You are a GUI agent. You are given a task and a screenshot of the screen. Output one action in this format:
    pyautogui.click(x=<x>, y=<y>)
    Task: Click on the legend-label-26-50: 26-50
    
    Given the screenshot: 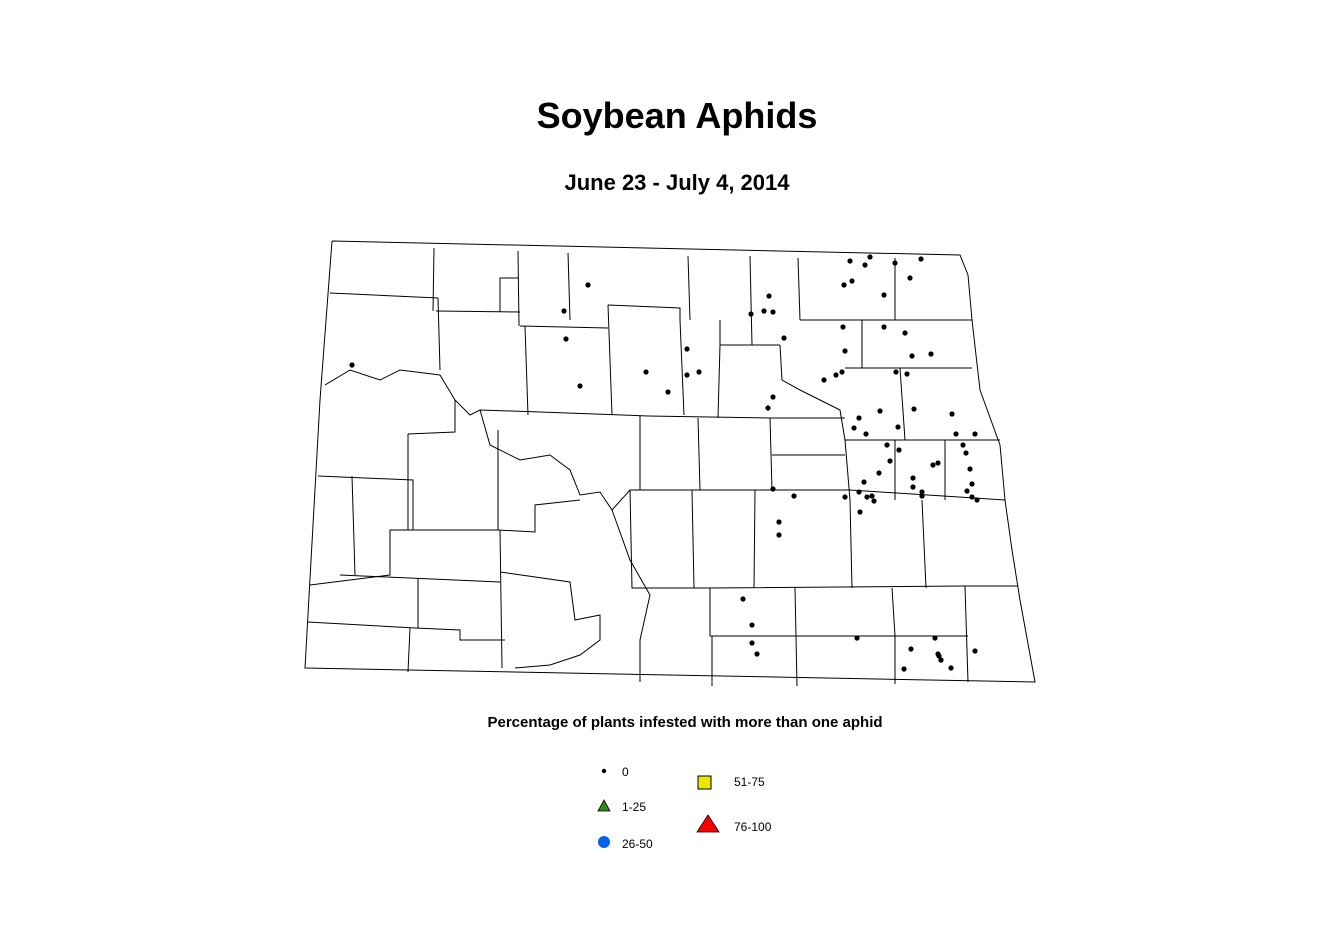 What is the action you would take?
    pyautogui.click(x=637, y=844)
    